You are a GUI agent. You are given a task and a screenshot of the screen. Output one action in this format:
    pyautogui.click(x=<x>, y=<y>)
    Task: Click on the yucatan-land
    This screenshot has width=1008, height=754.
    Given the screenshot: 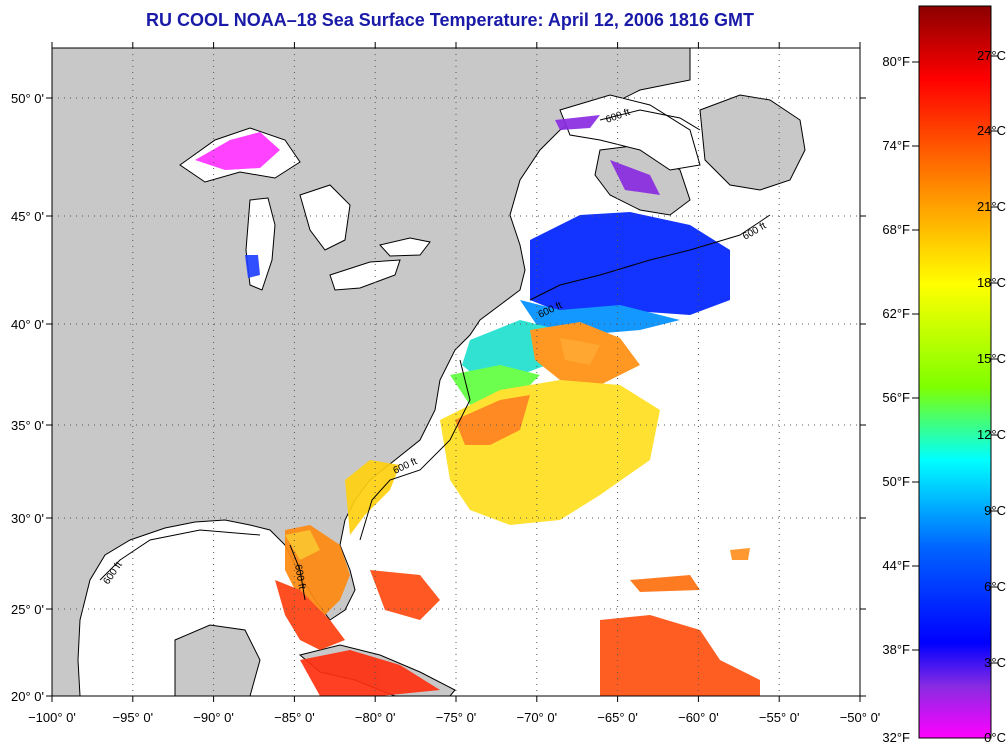 What is the action you would take?
    pyautogui.click(x=217, y=660)
    